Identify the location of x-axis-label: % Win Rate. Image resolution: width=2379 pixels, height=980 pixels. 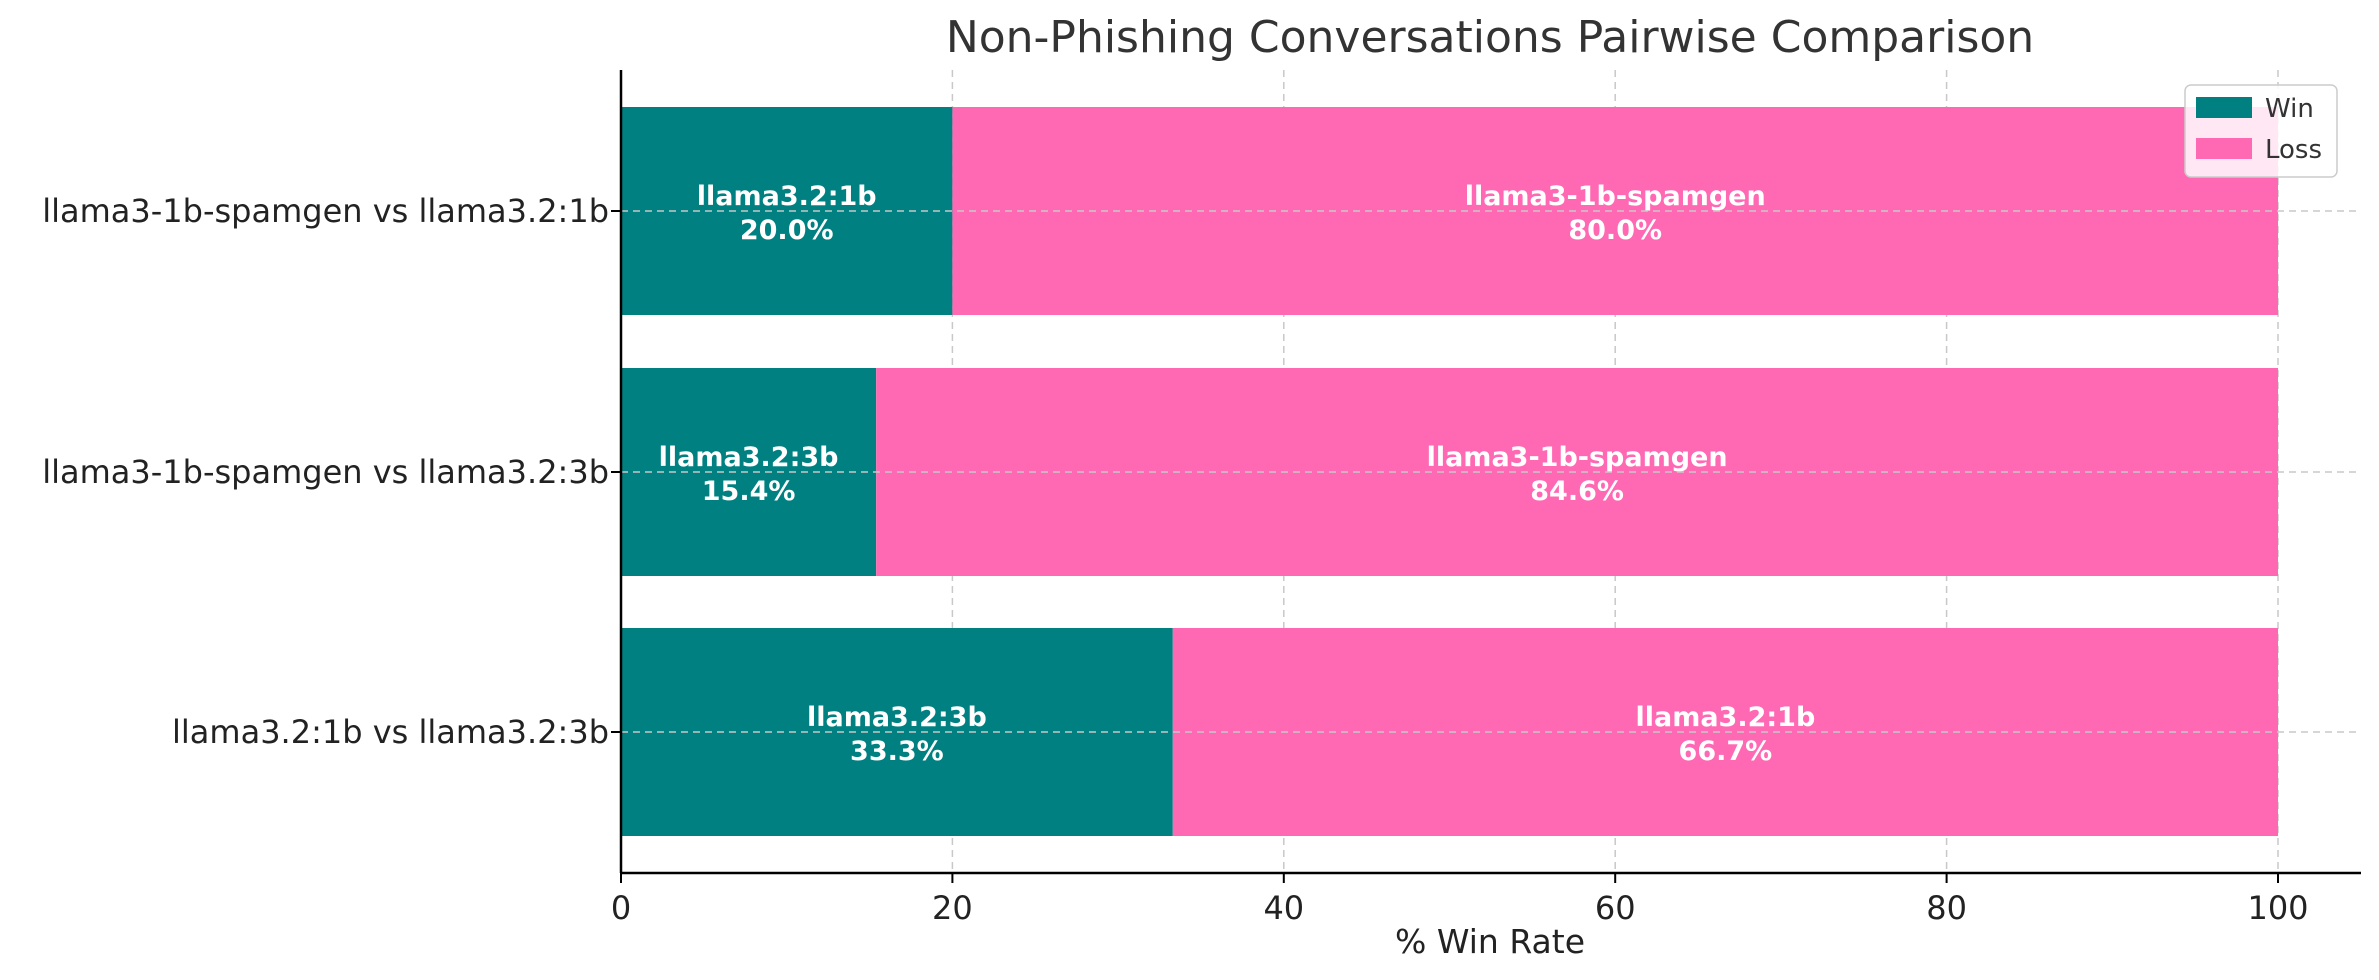
(1490, 941).